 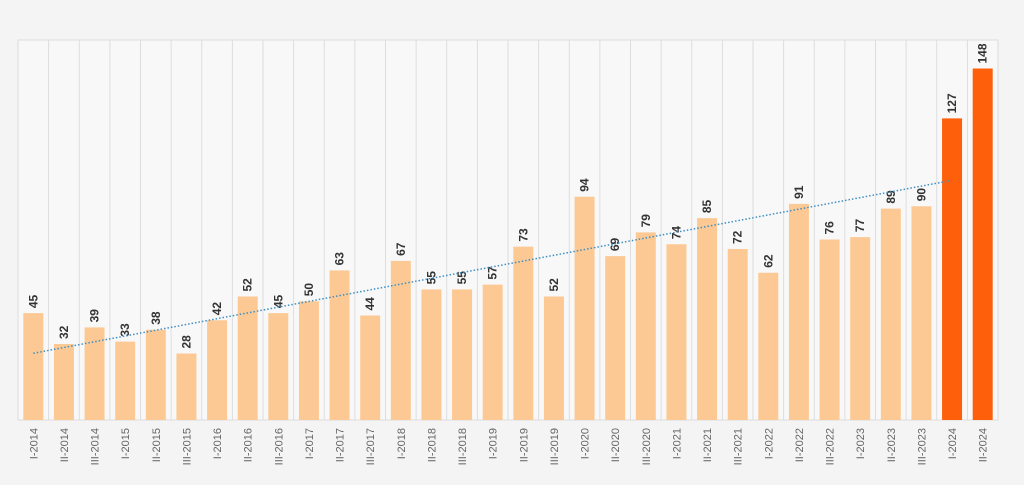 I want to click on data-label-I-2023: 77, so click(x=860, y=225).